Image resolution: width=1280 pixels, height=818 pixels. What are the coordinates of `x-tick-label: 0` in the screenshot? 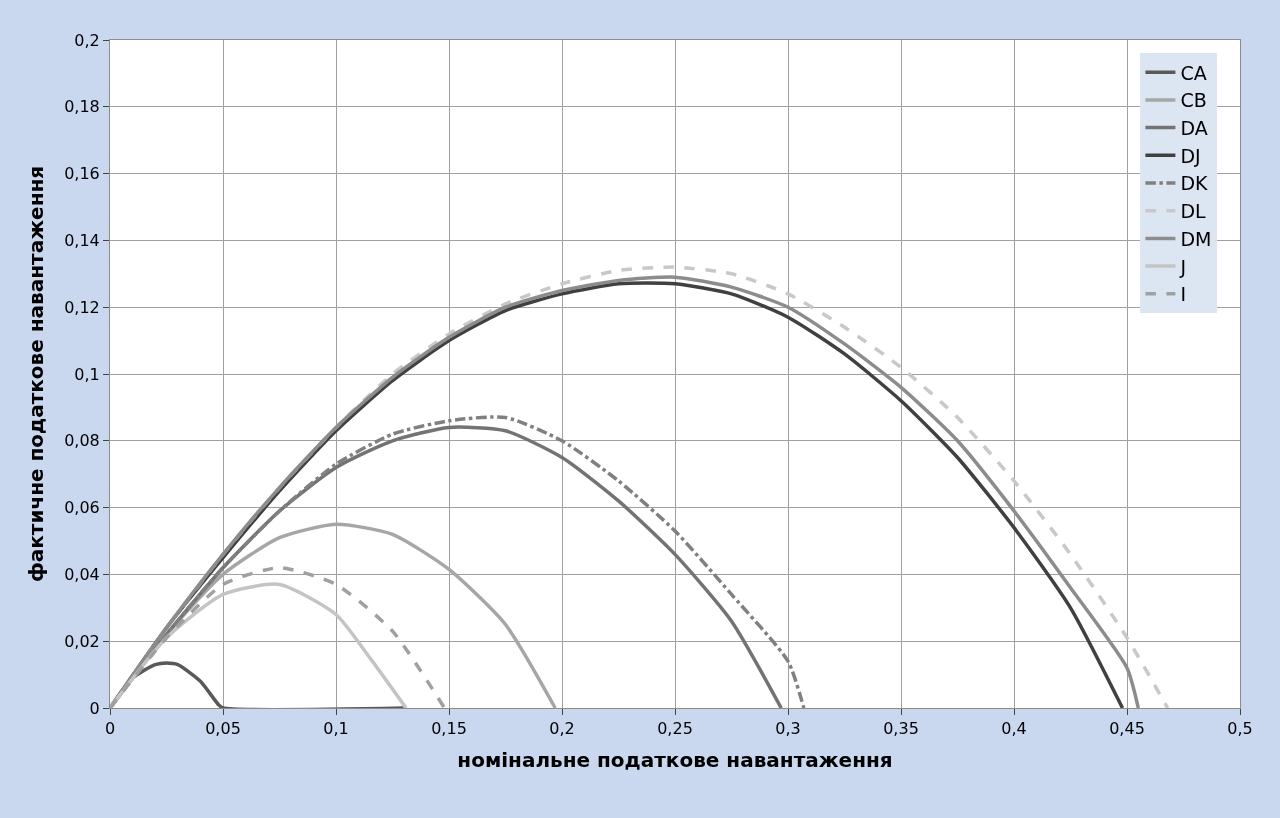 It's located at (110, 729).